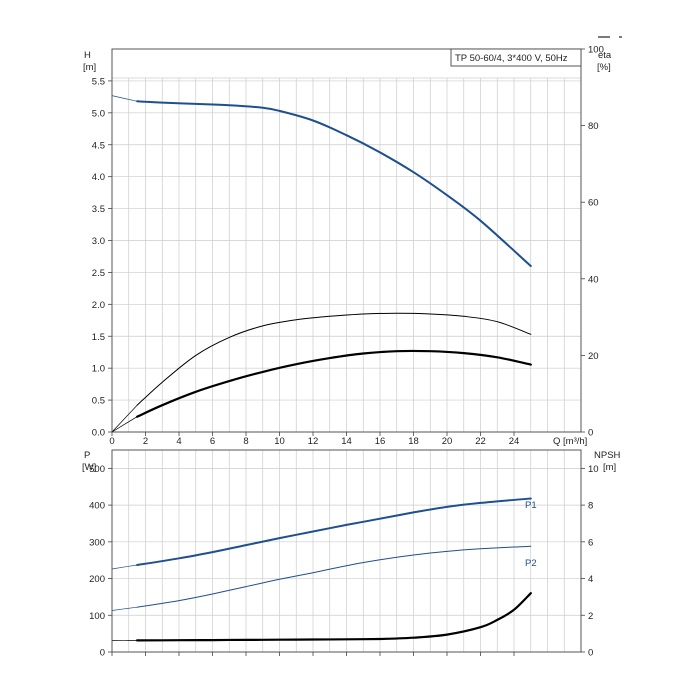  Describe the element at coordinates (98, 145) in the screenshot. I see `top-left-tick-label: 4.5` at that location.